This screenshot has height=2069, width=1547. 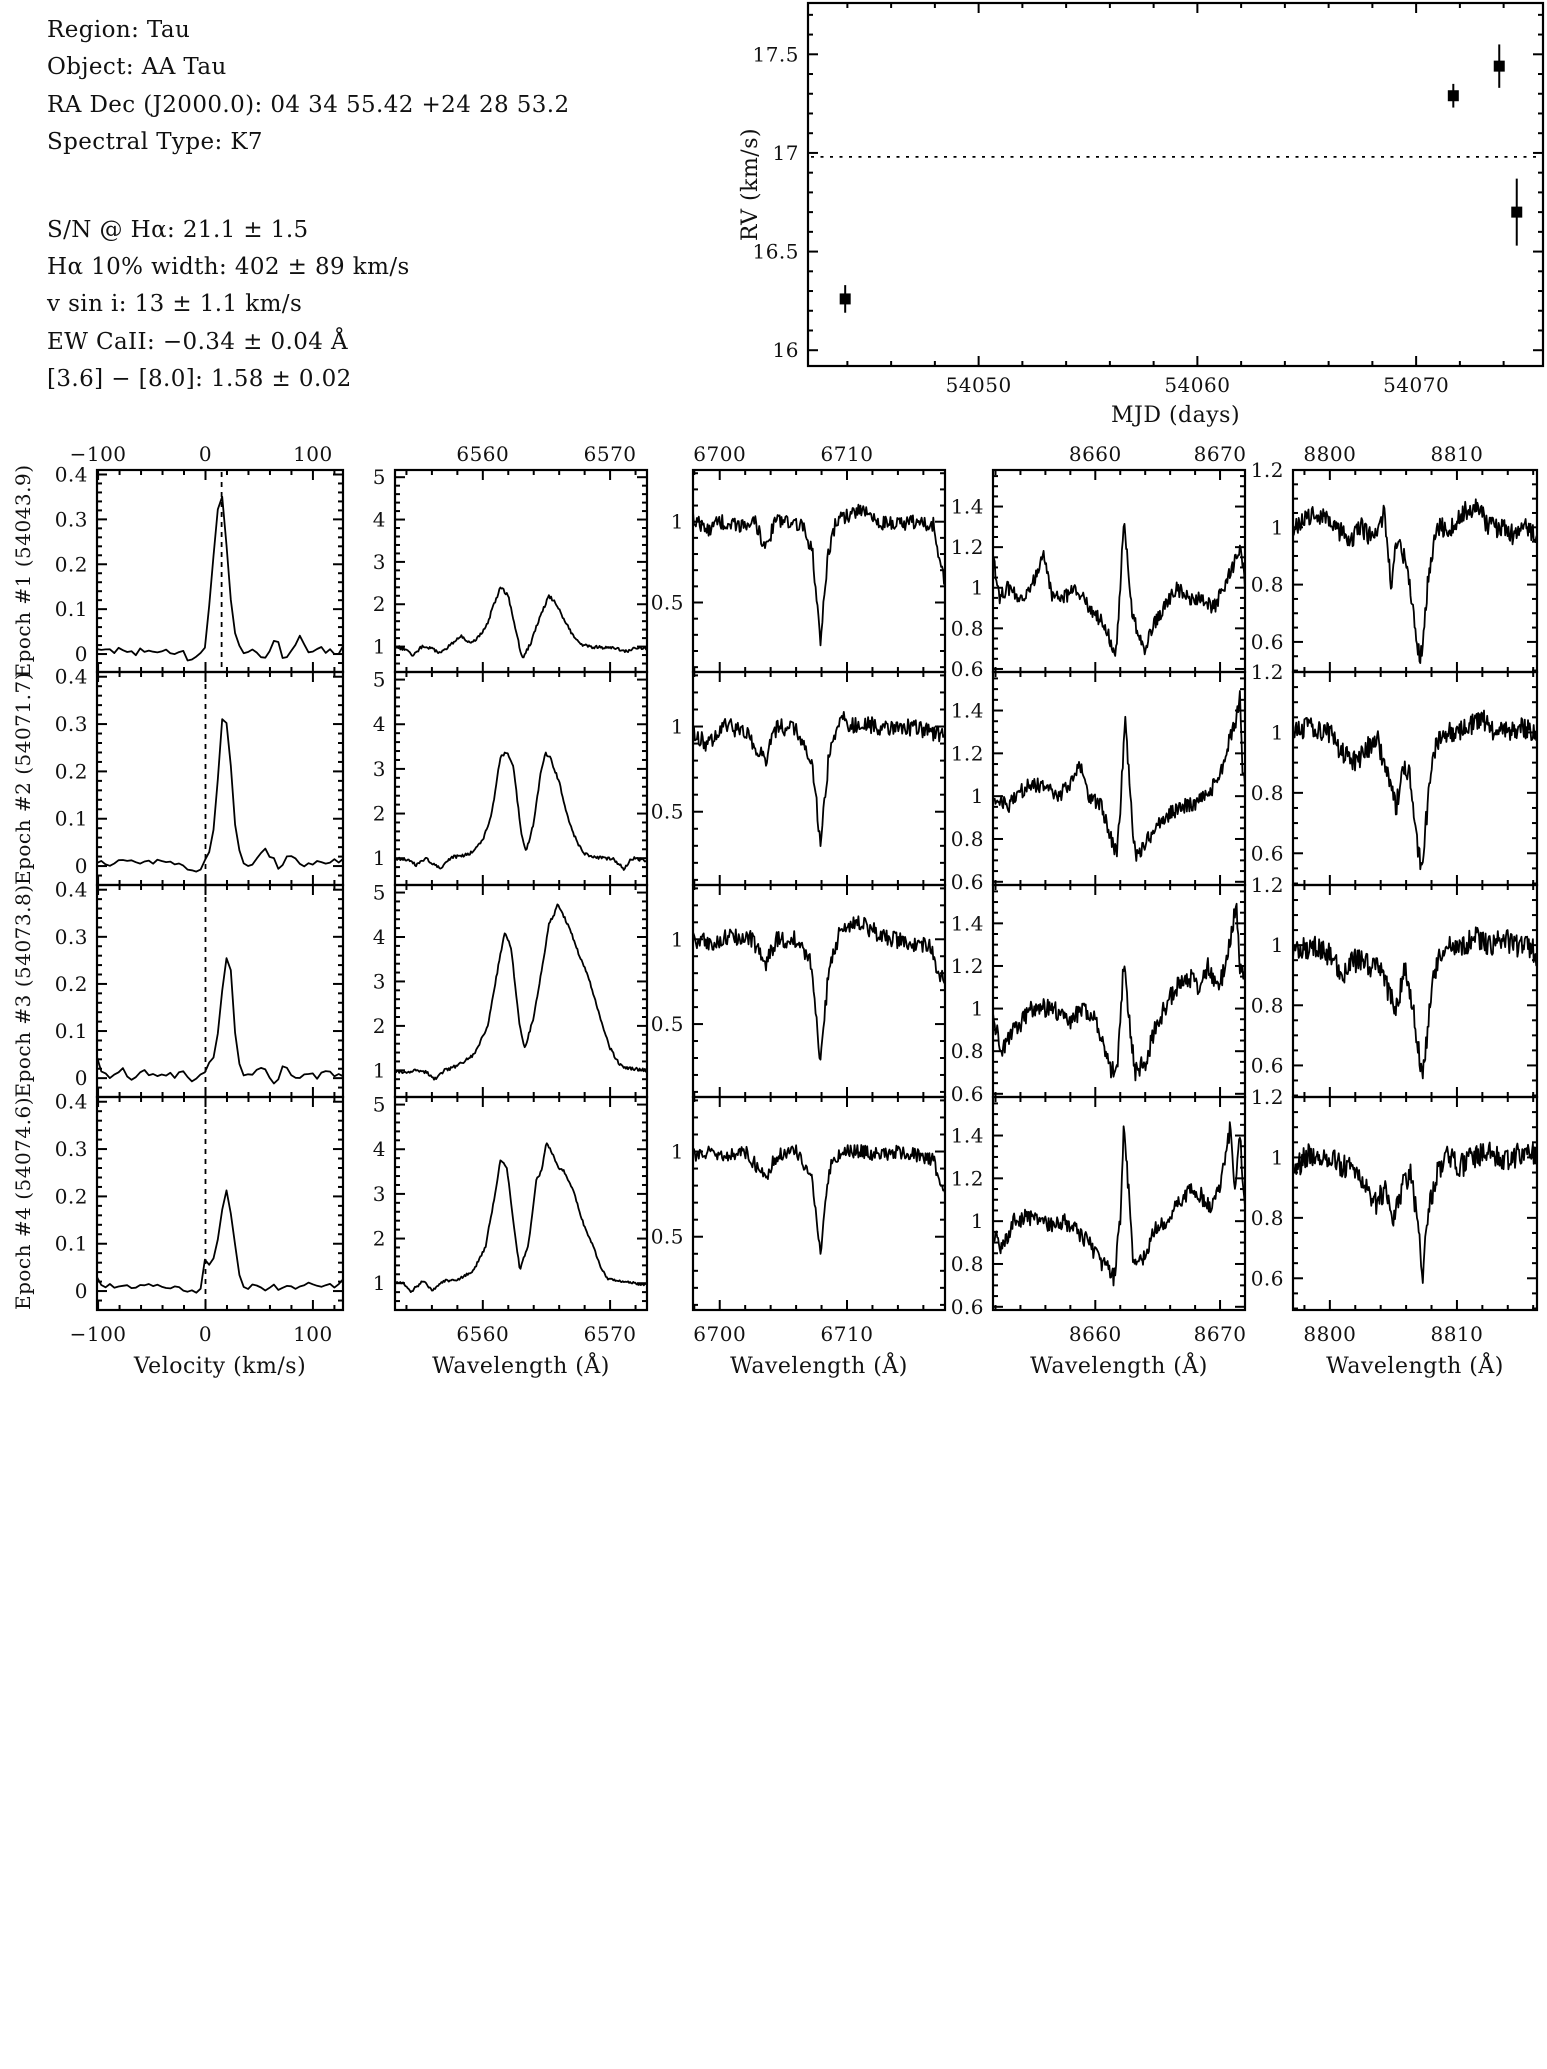 I want to click on spectrum-curve-row3-halpha-line, so click(x=521, y=992).